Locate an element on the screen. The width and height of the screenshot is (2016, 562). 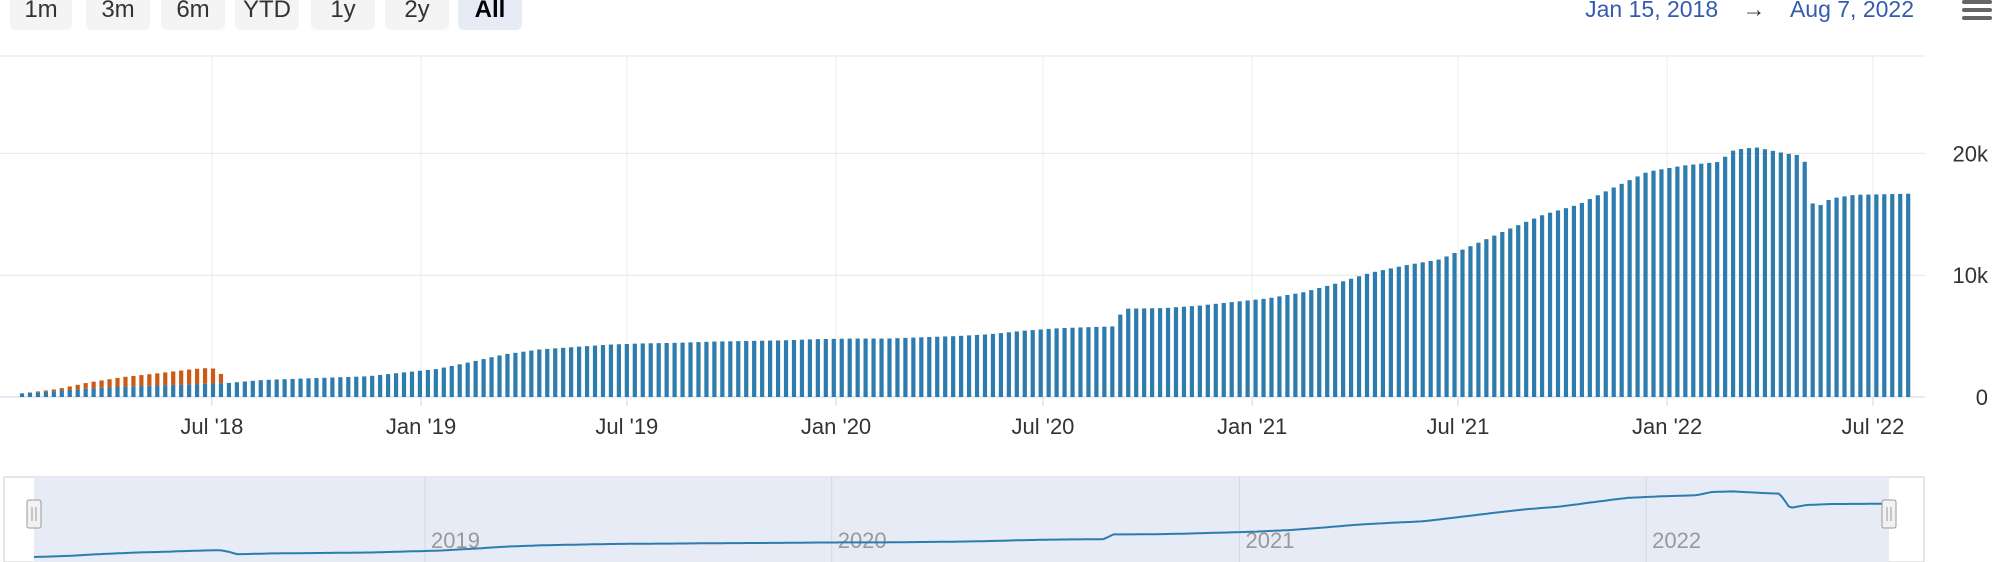
hamburger-menu-icon is located at coordinates (1977, 11).